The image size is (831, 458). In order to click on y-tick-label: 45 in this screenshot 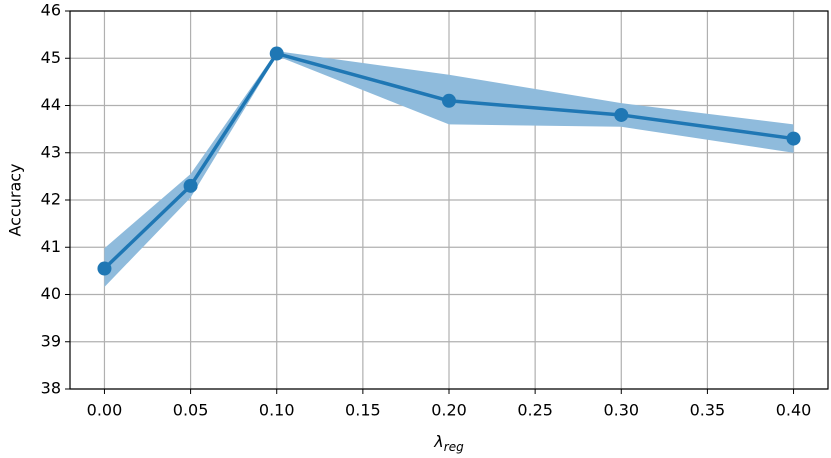, I will do `click(51, 57)`.